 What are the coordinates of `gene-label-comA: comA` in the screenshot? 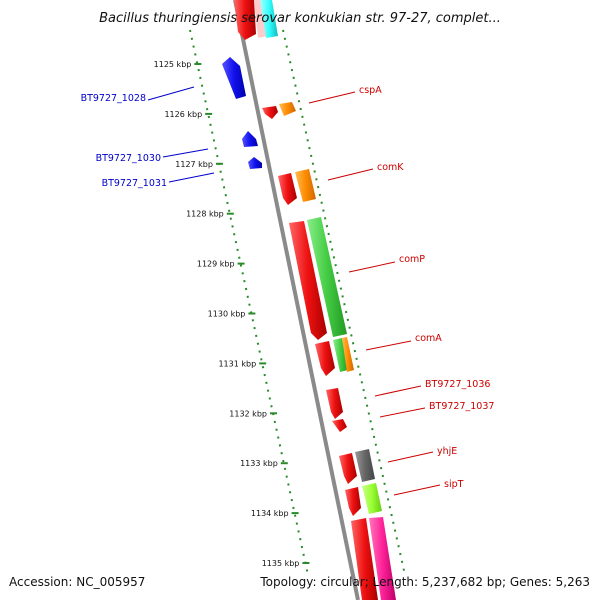 It's located at (428, 338).